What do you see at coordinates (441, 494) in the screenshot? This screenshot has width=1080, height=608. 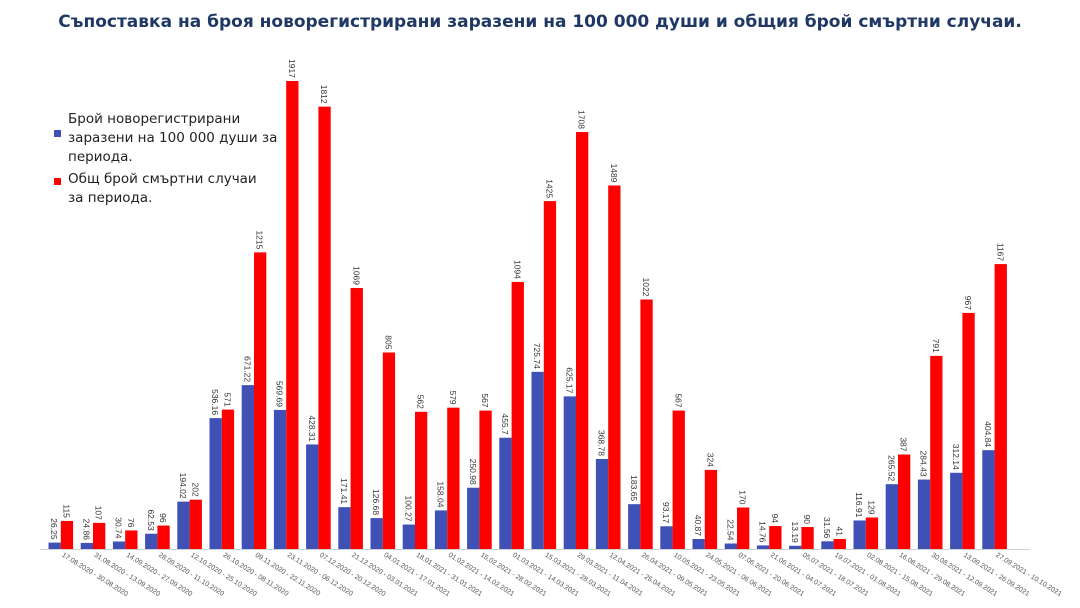 I see `data-label-cases: 158.04` at bounding box center [441, 494].